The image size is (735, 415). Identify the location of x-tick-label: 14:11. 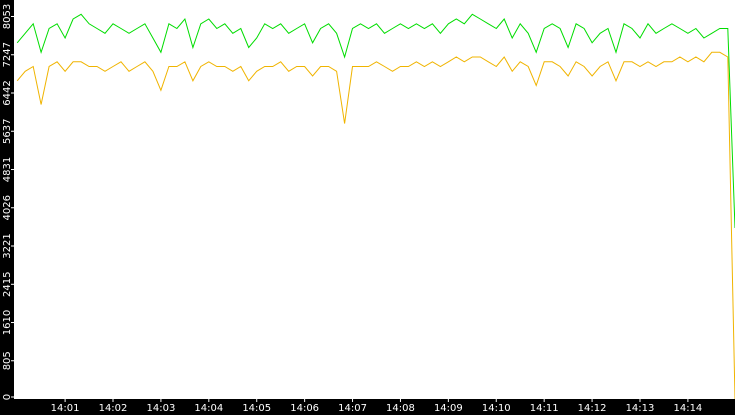
(544, 408).